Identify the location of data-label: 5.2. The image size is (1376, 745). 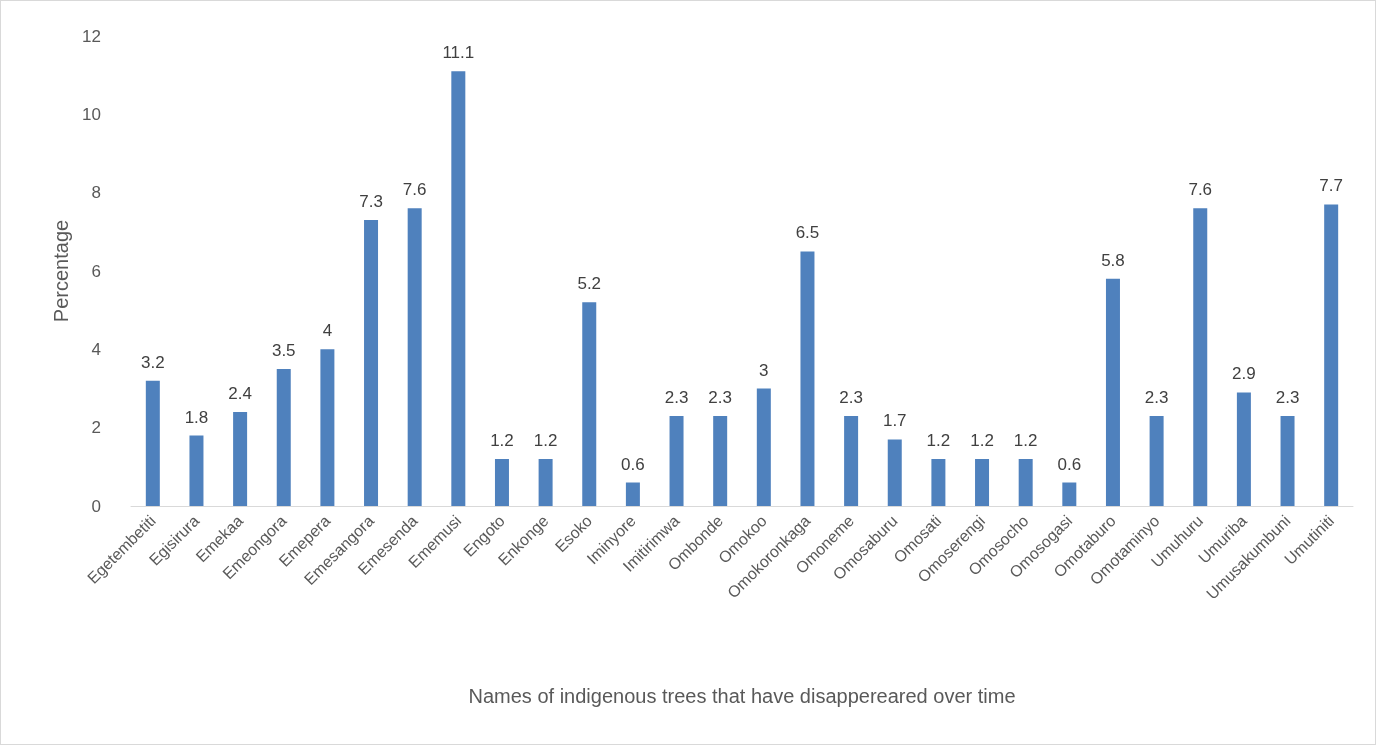
(589, 284).